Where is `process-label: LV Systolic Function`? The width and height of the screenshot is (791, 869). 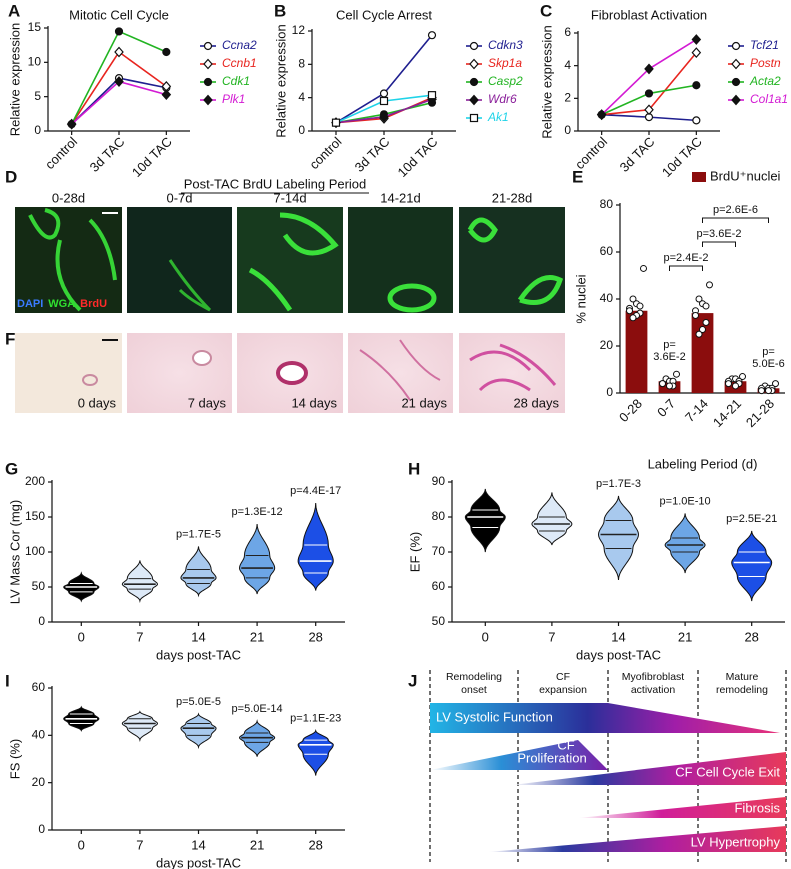
process-label: LV Systolic Function is located at coordinates (494, 716).